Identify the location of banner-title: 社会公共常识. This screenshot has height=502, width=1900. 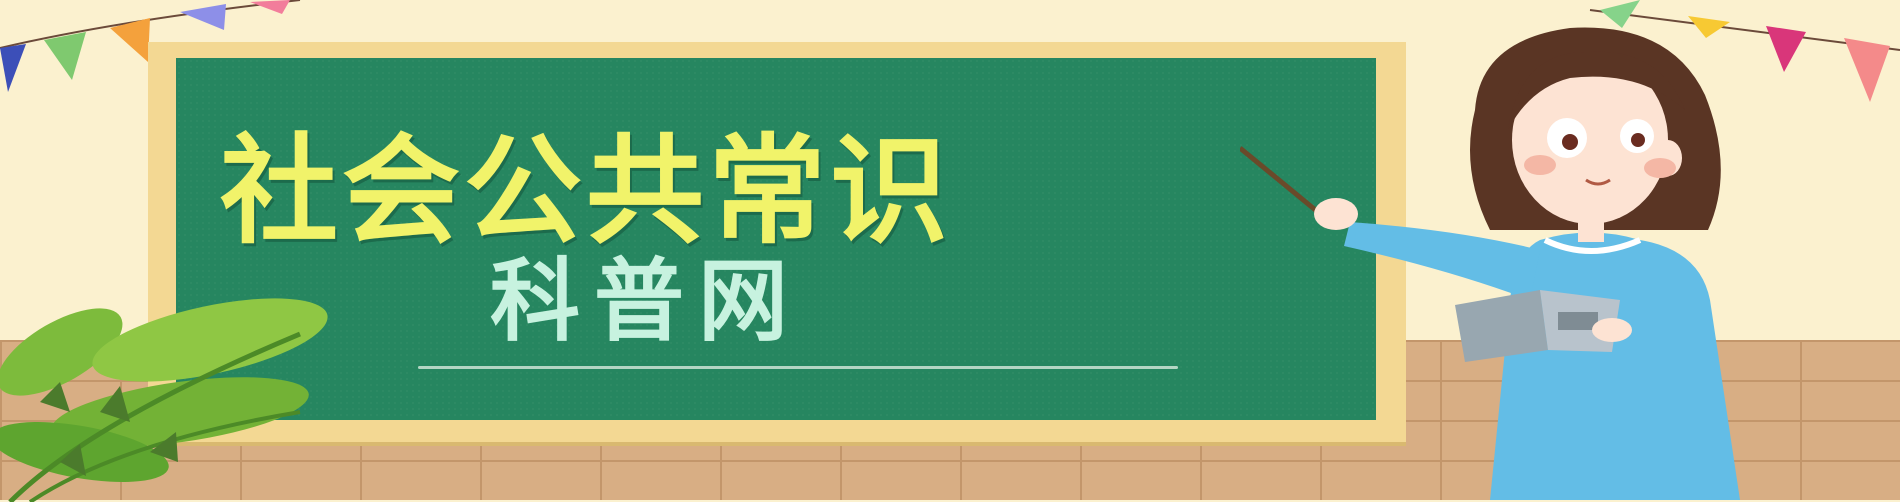
(586, 191).